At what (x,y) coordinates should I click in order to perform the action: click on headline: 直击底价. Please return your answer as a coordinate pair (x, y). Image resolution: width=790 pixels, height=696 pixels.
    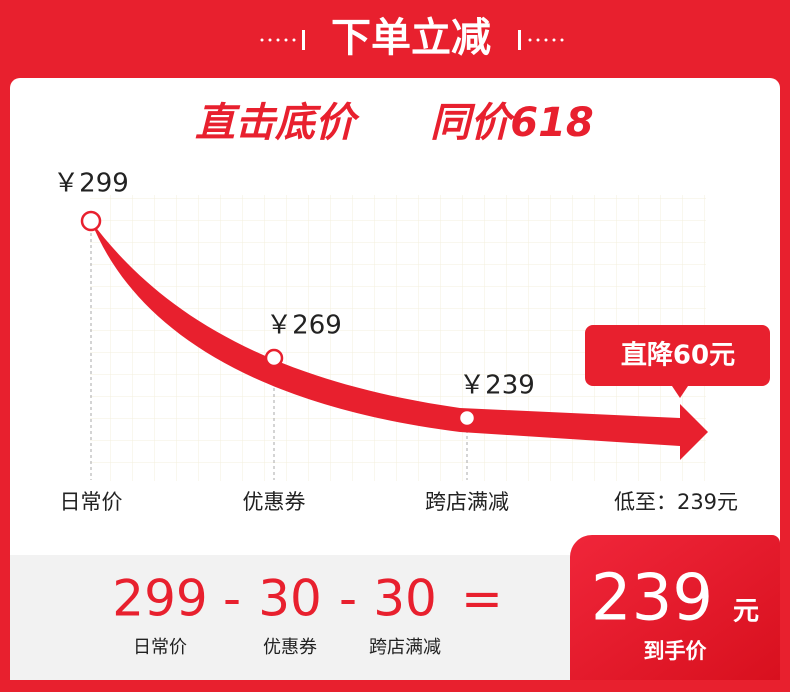
    Looking at the image, I should click on (277, 123).